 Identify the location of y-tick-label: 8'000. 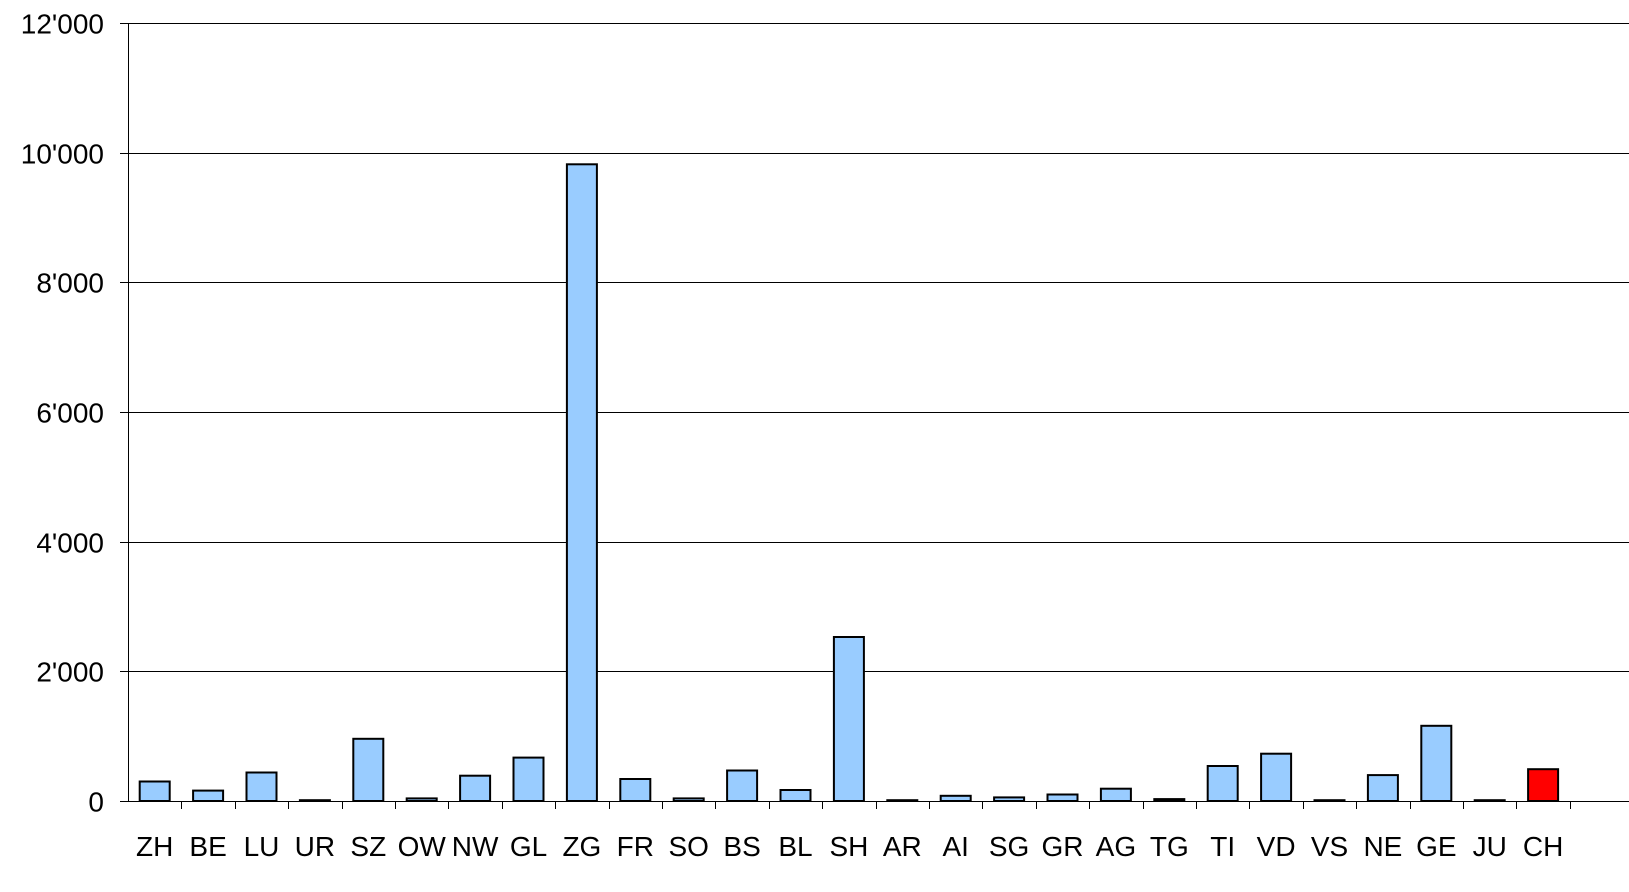
(70, 283).